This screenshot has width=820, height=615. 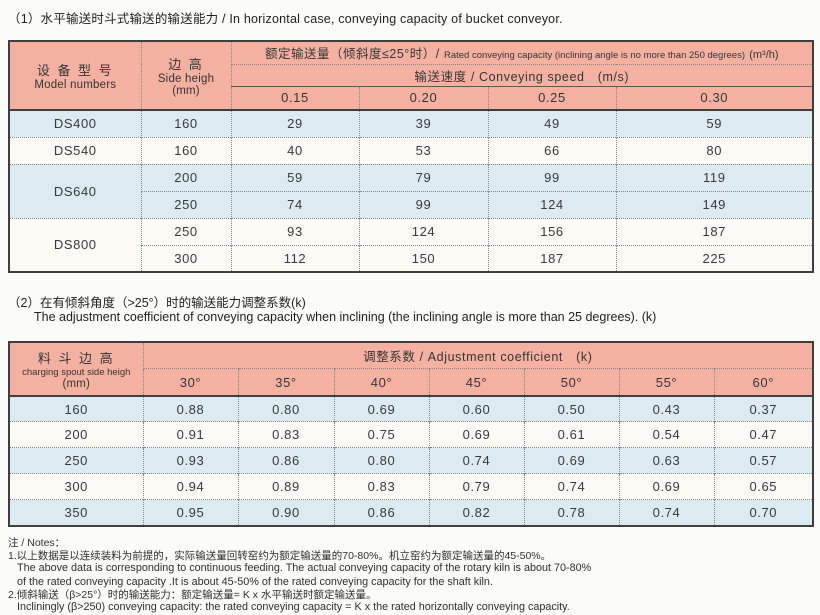 What do you see at coordinates (476, 382) in the screenshot?
I see `angle-header: 45°` at bounding box center [476, 382].